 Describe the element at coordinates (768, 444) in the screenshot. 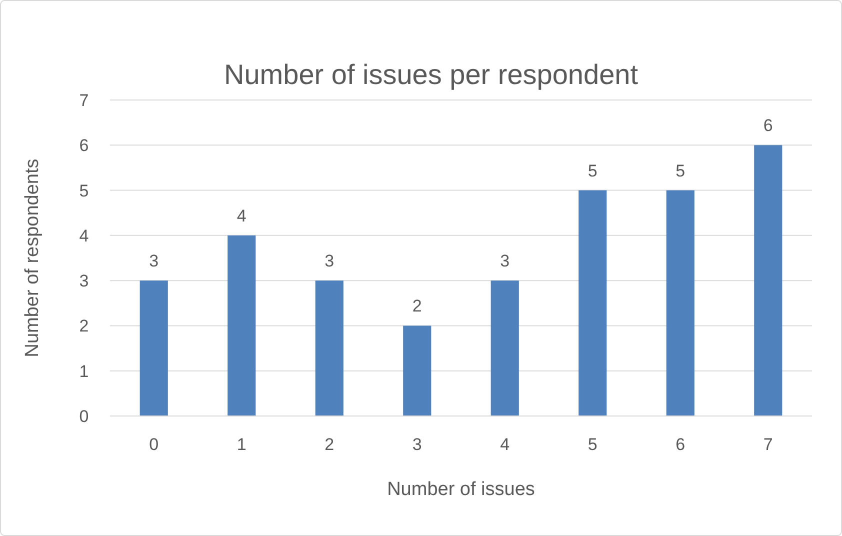

I see `x-tick-label: 7` at that location.